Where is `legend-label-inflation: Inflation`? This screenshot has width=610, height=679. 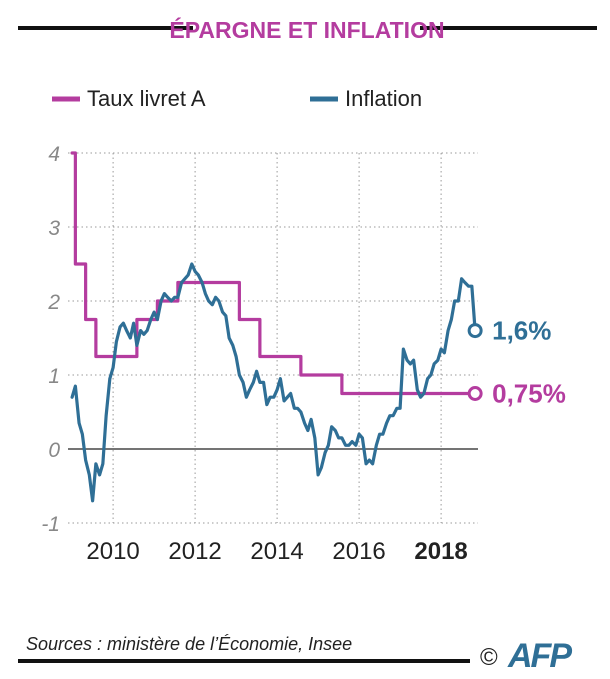 legend-label-inflation: Inflation is located at coordinates (383, 98).